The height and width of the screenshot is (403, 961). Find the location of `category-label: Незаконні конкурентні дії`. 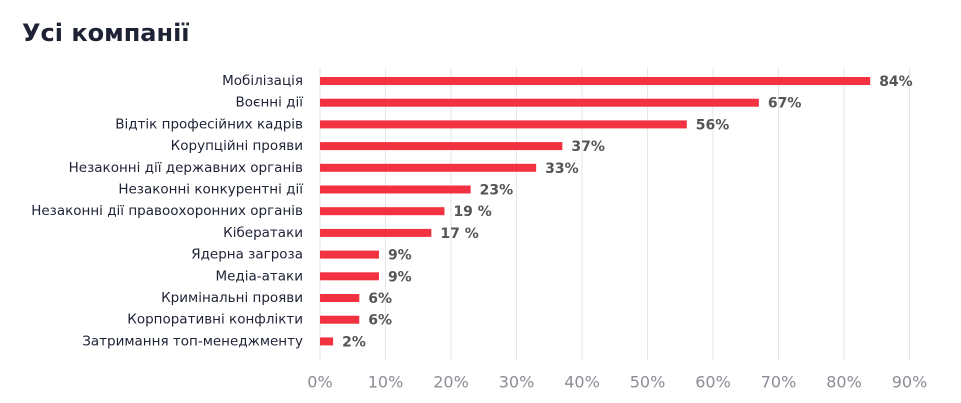

category-label: Незаконні конкурентні дії is located at coordinates (210, 190).